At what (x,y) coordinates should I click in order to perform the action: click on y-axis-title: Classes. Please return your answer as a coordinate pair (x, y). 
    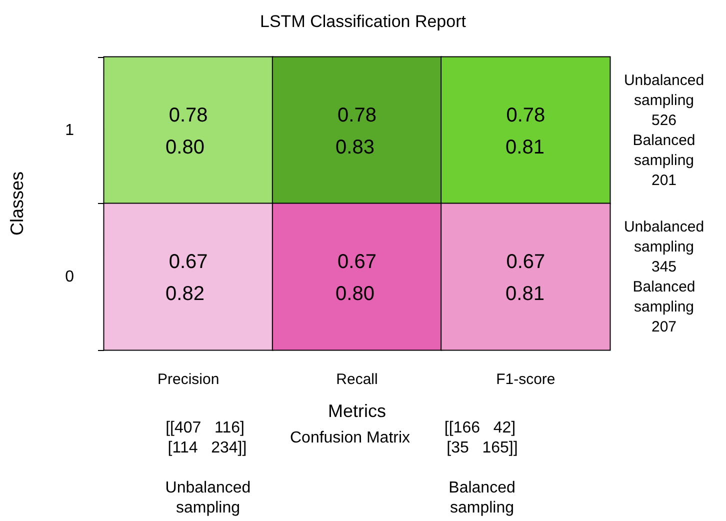
    Looking at the image, I should click on (17, 203).